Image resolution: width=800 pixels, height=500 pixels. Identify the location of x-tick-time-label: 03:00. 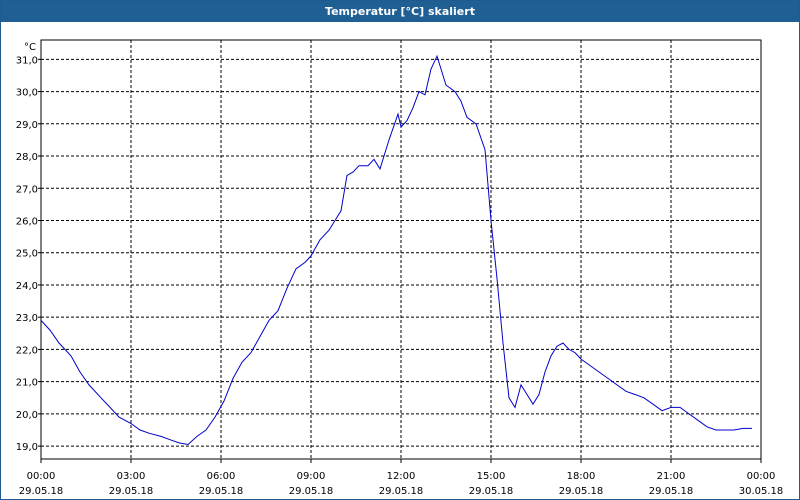
(131, 476).